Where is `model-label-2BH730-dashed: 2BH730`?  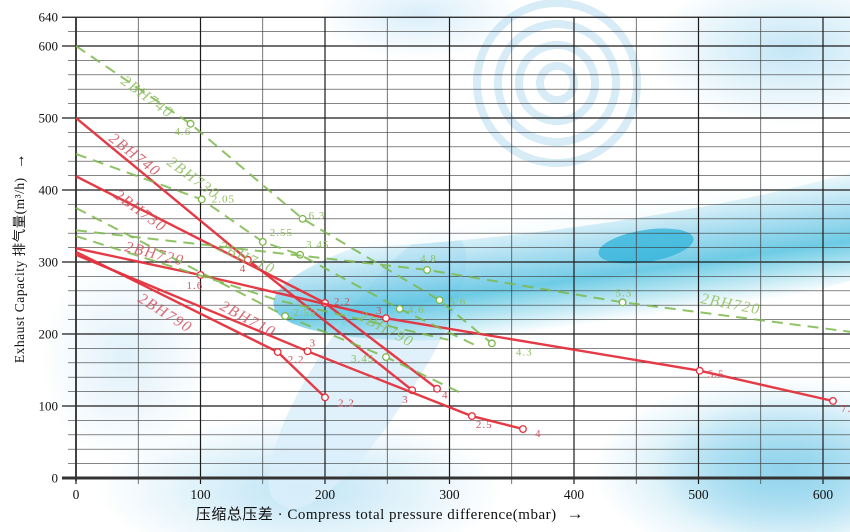
model-label-2BH730-dashed: 2BH730 is located at coordinates (193, 177).